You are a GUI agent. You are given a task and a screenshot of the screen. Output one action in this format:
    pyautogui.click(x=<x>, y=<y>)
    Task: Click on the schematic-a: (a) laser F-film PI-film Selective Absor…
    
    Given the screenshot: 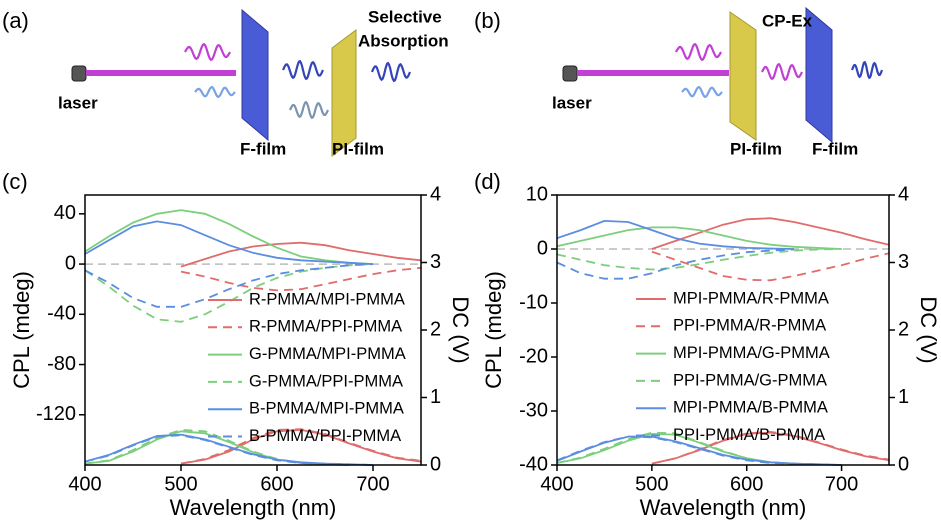 What is the action you would take?
    pyautogui.click(x=225, y=82)
    